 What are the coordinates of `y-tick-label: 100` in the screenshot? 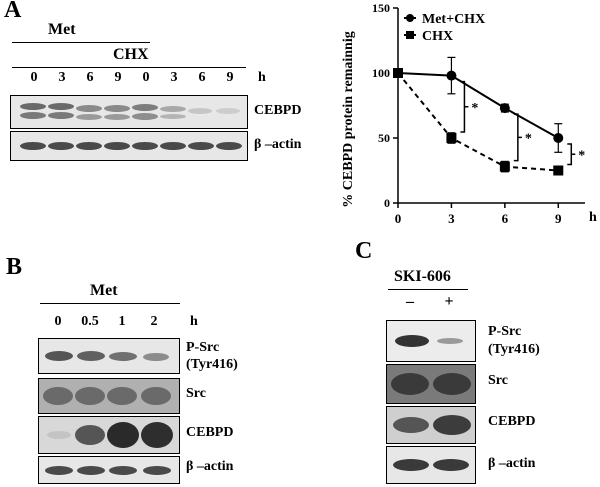 It's located at (381, 73).